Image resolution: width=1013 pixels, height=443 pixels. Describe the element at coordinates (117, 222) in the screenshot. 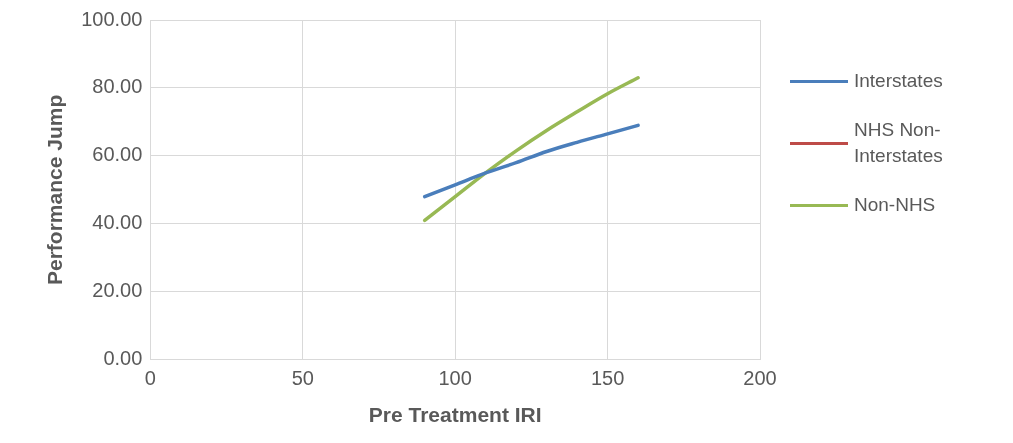

I see `y-tick-label: 40.00` at that location.